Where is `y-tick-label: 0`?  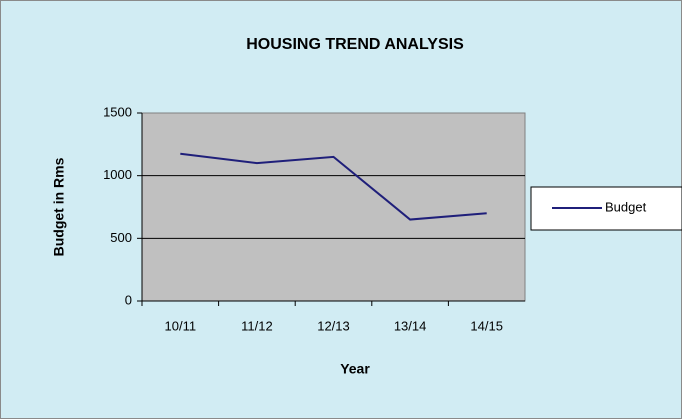 y-tick-label: 0 is located at coordinates (128, 299).